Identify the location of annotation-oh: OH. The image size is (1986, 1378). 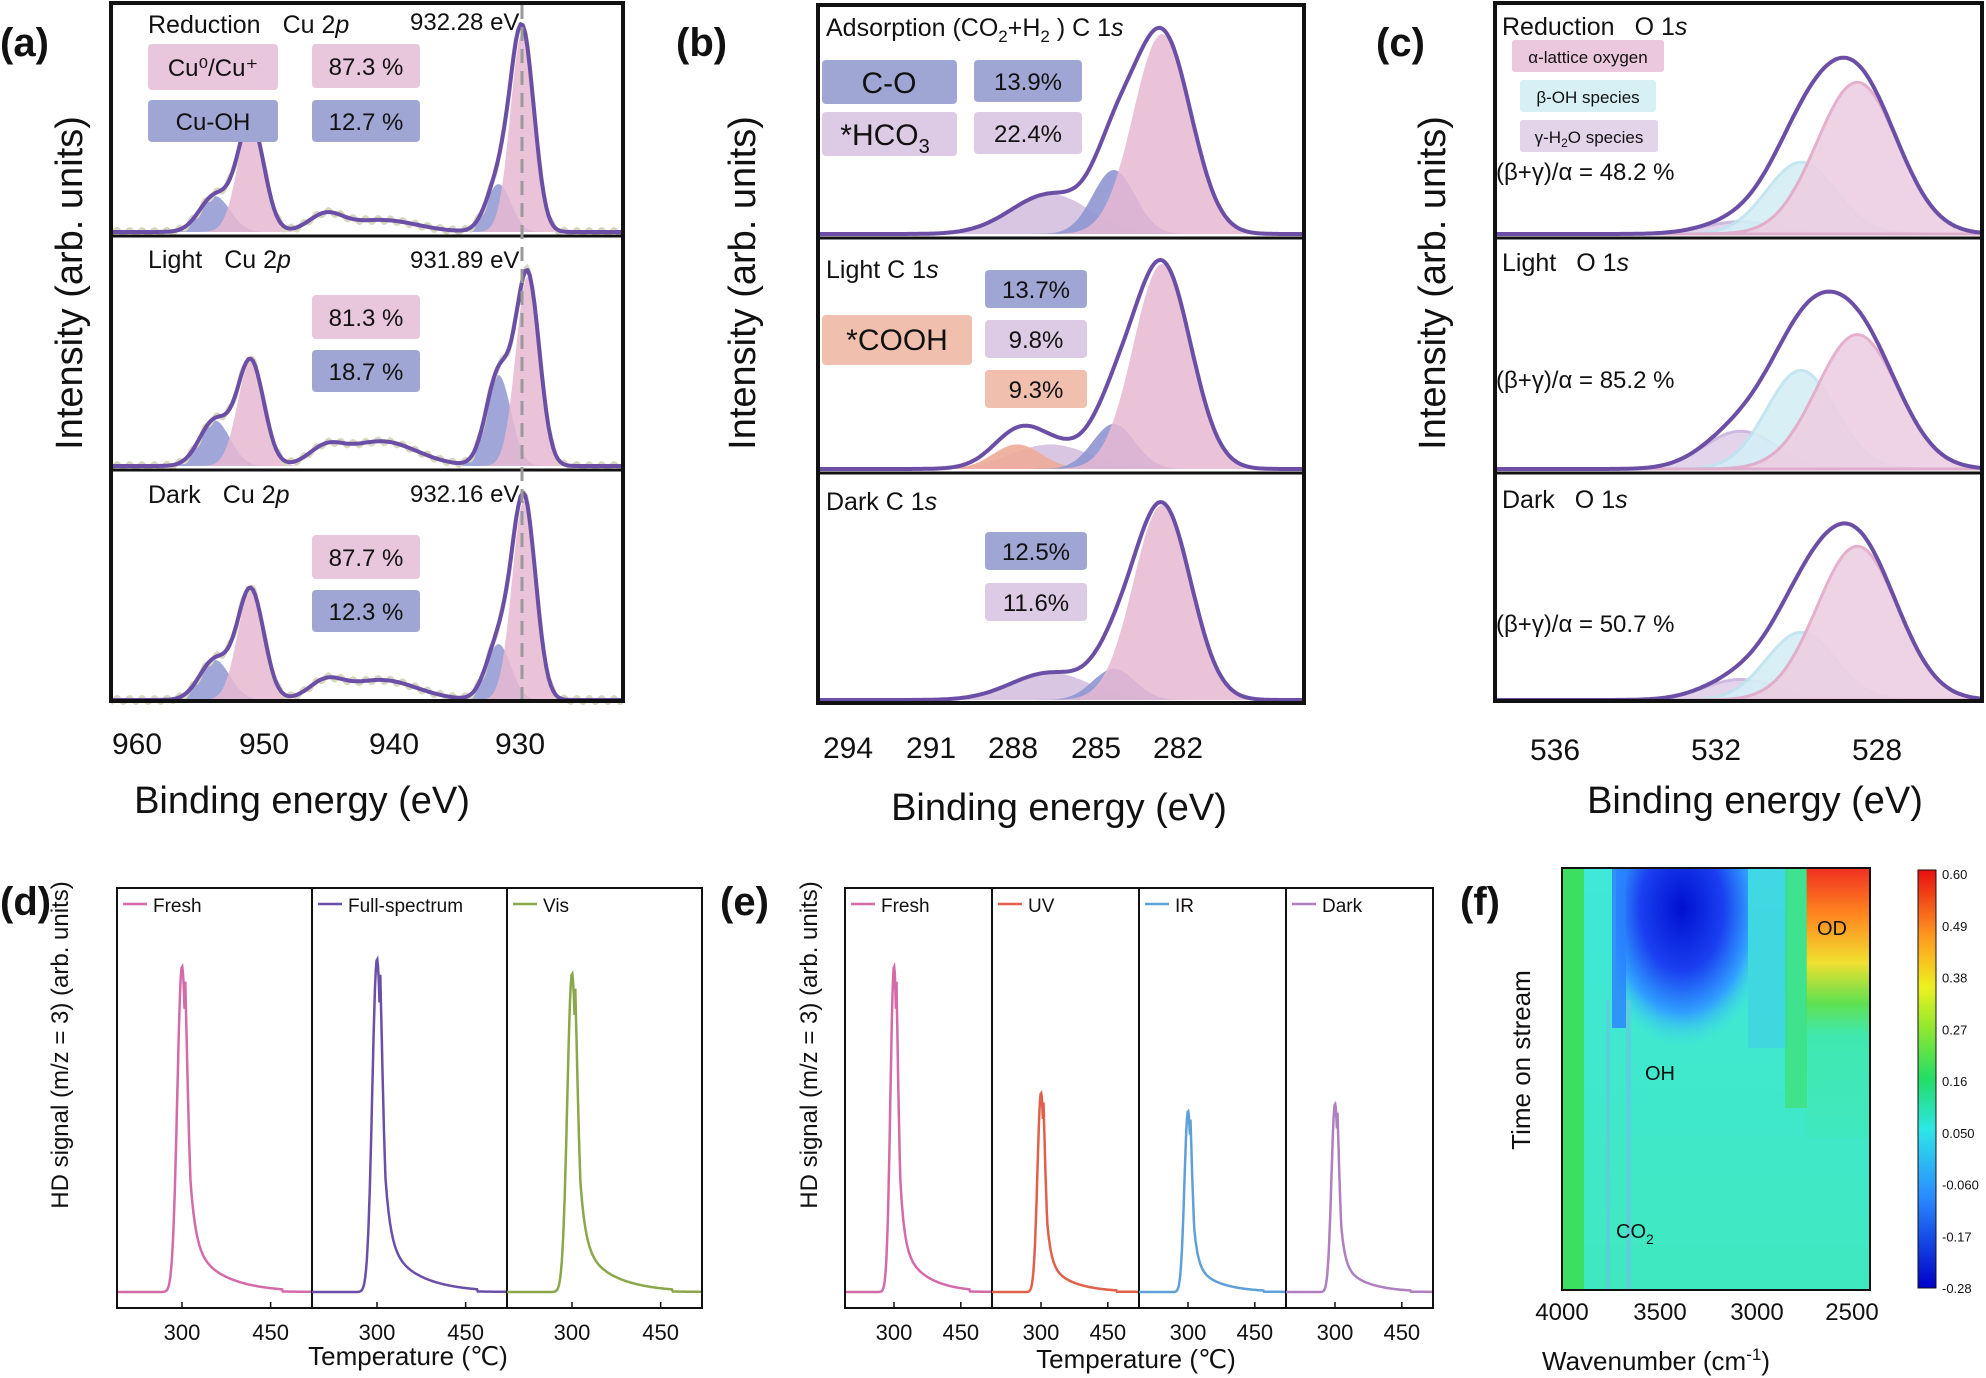
(1660, 1074).